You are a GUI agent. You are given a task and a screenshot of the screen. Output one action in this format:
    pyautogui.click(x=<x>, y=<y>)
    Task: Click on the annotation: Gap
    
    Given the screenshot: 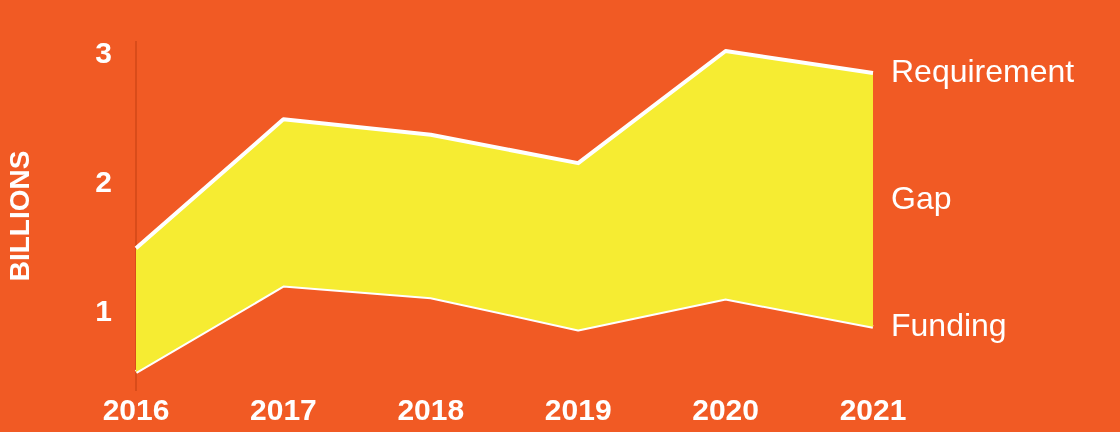 What is the action you would take?
    pyautogui.click(x=921, y=197)
    